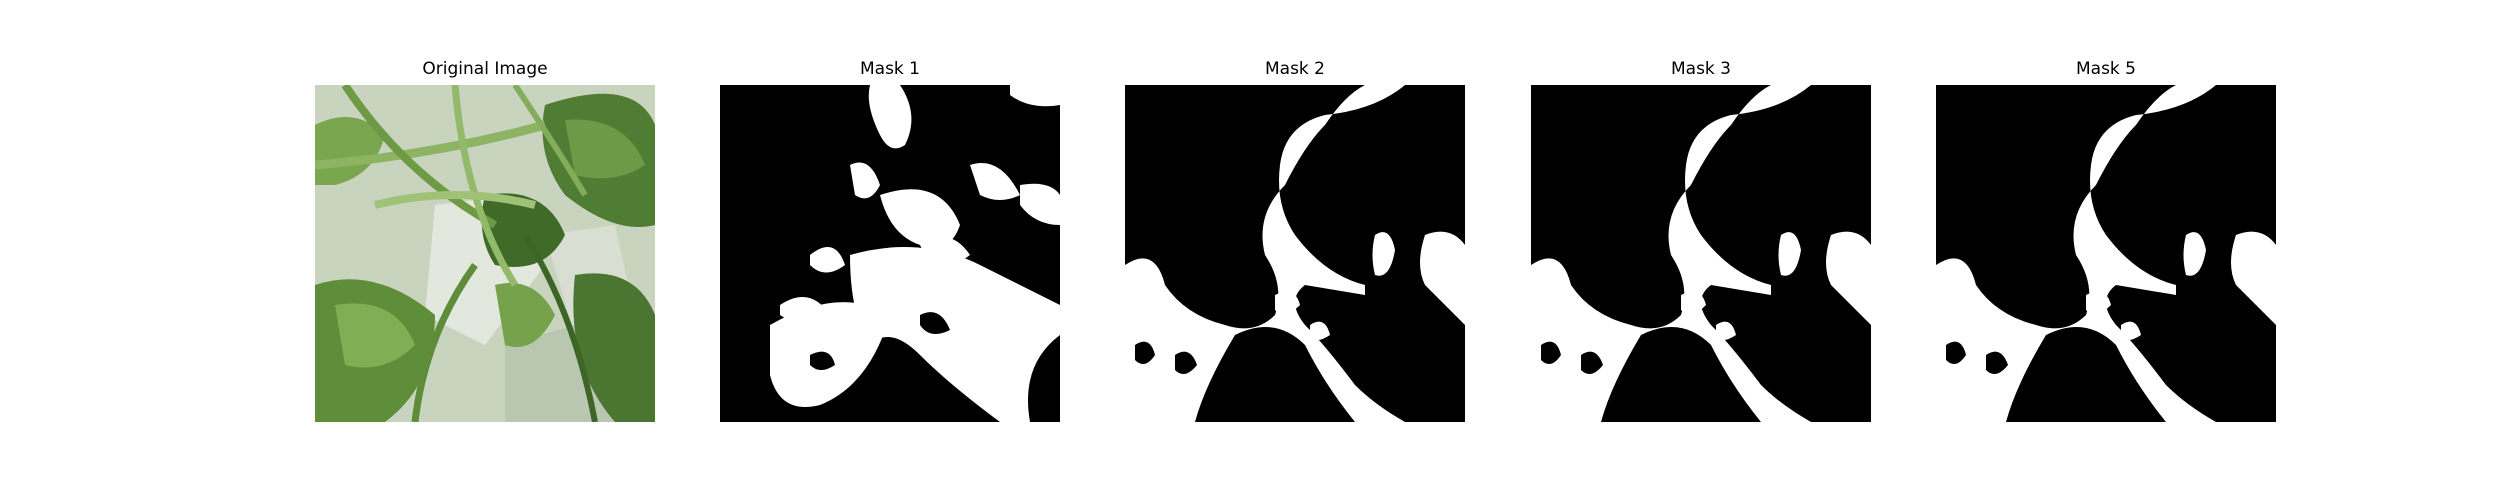 The image size is (2500, 500). Describe the element at coordinates (1294, 69) in the screenshot. I see `mask-2-title: Mask 2` at that location.